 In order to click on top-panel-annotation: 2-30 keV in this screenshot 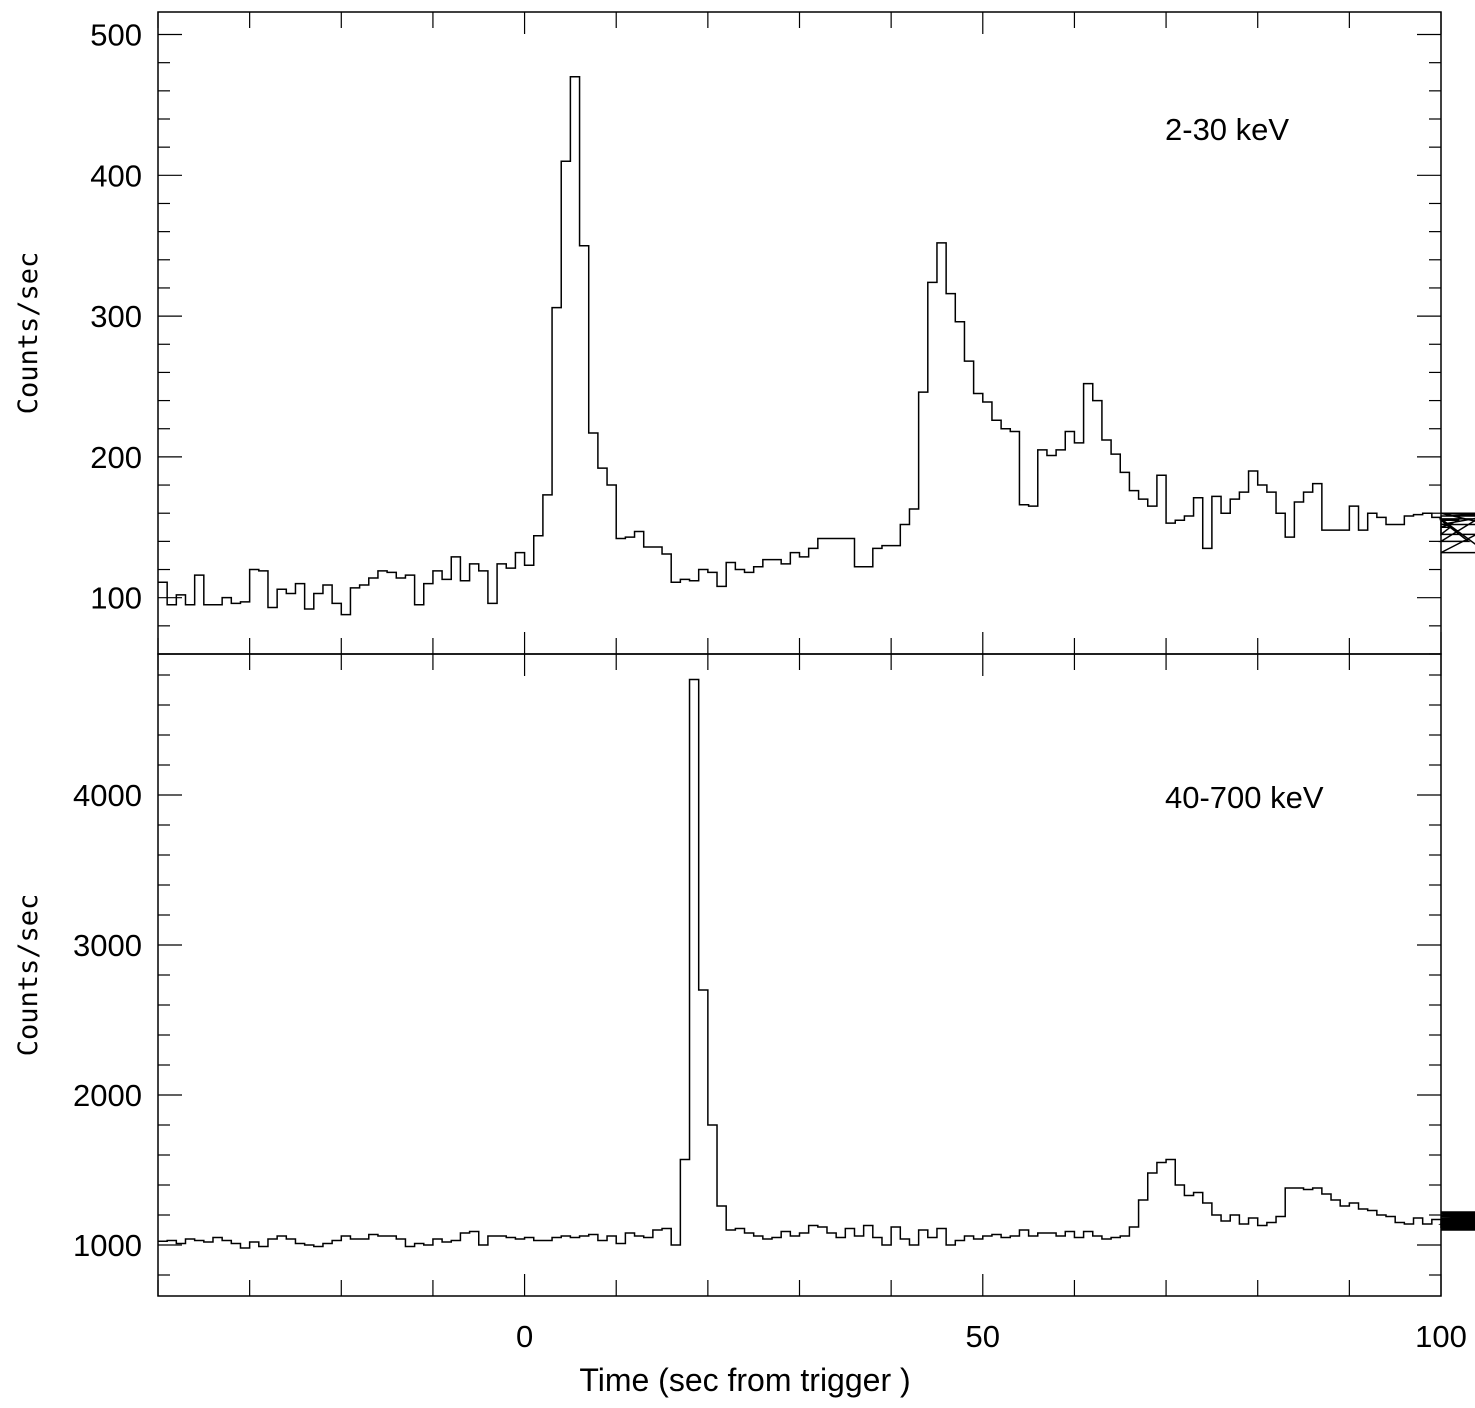, I will do `click(1227, 129)`.